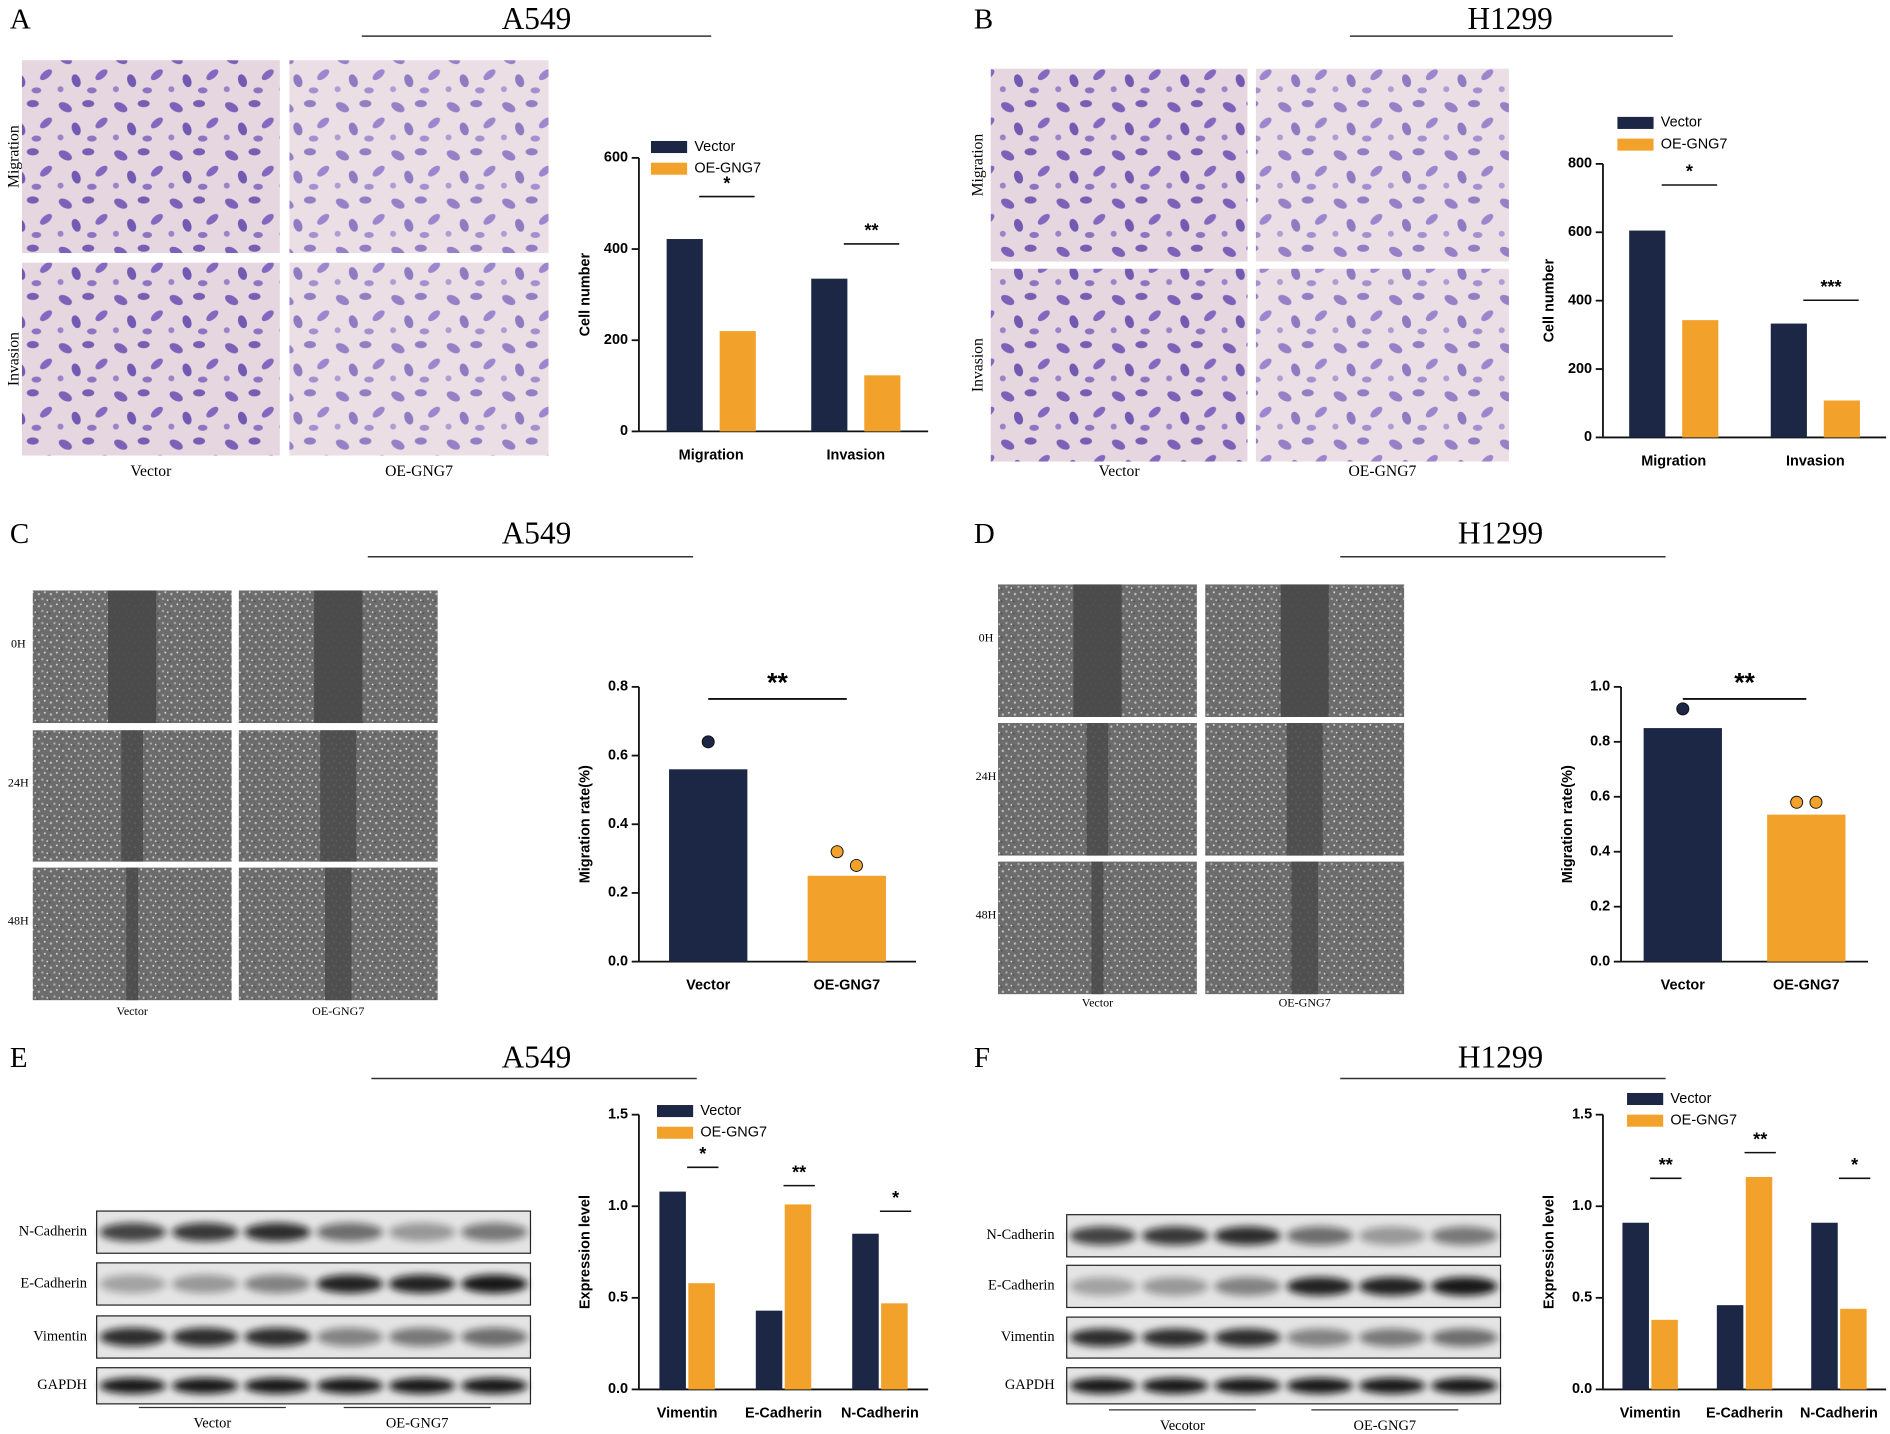  What do you see at coordinates (586, 1252) in the screenshot?
I see `y-axis-title: Expression level` at bounding box center [586, 1252].